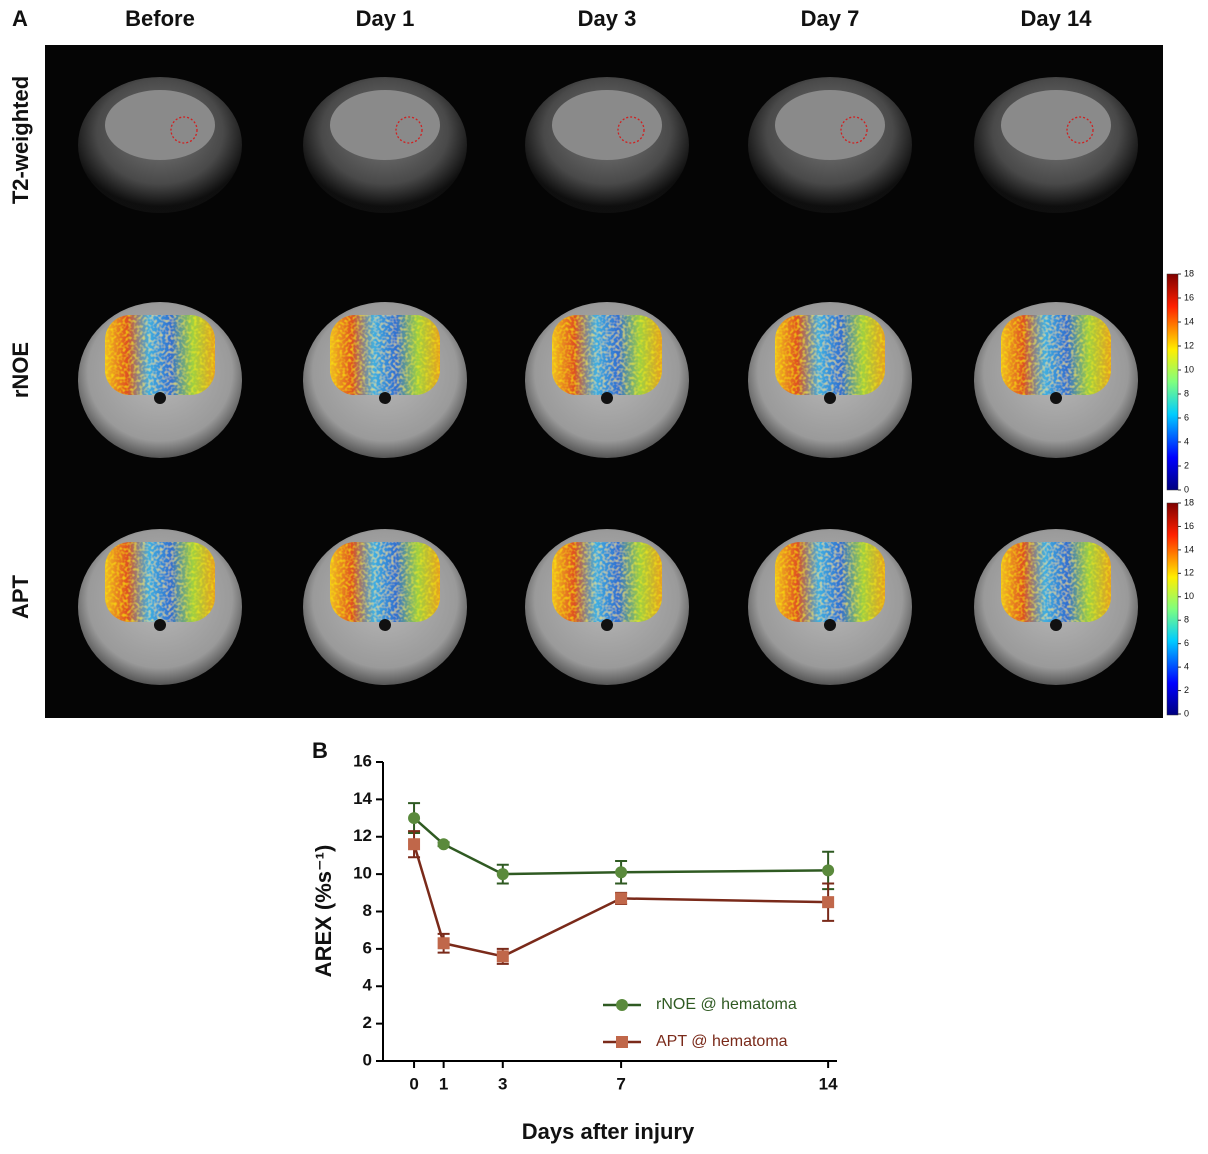 The height and width of the screenshot is (1154, 1208). Describe the element at coordinates (368, 985) in the screenshot. I see `y-tick-label: 4` at that location.